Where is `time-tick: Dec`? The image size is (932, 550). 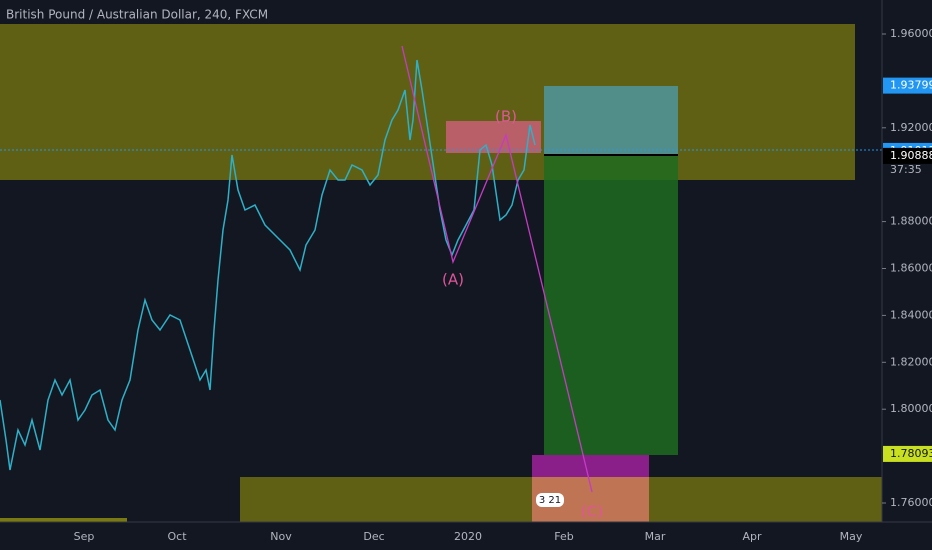
time-tick: Dec is located at coordinates (373, 536).